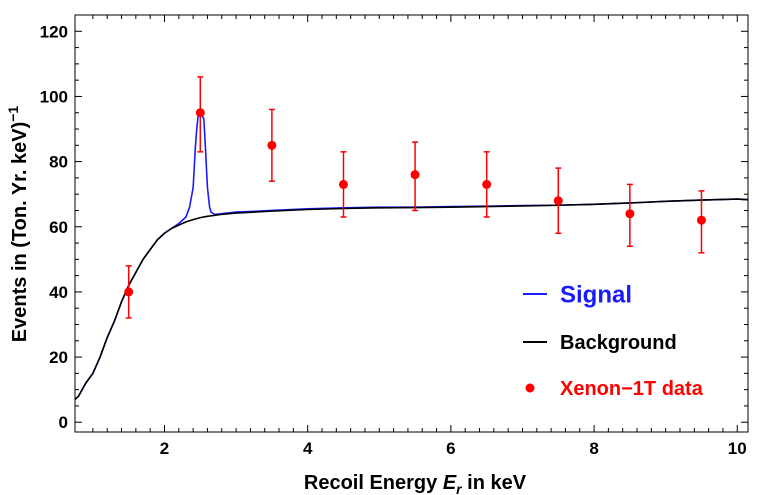  I want to click on legend-label: Xenon−1T data, so click(632, 389).